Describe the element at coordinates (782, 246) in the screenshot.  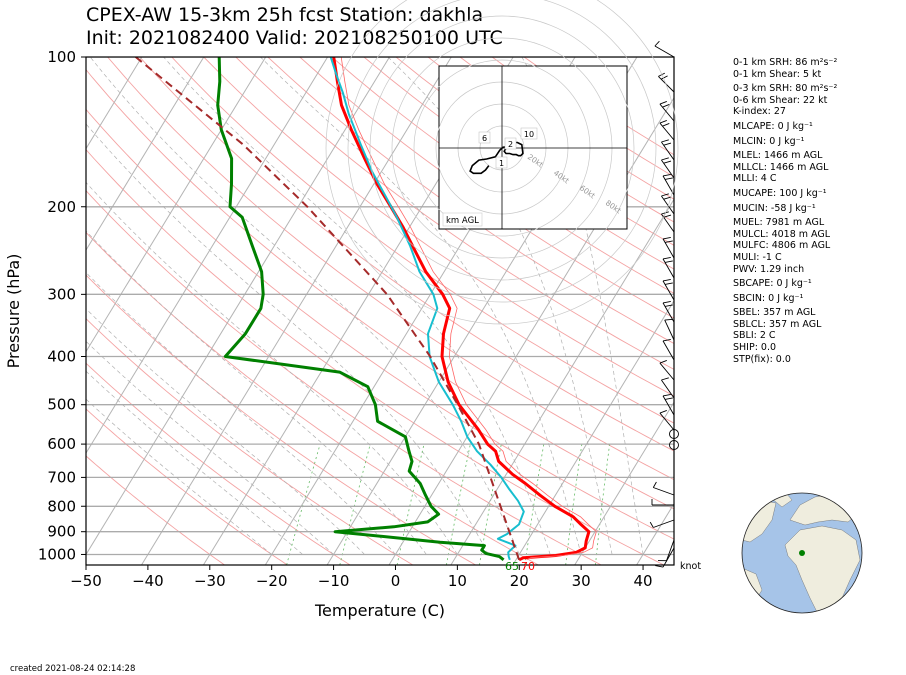
I see `index-line: MULFC: 4806 m AGL` at that location.